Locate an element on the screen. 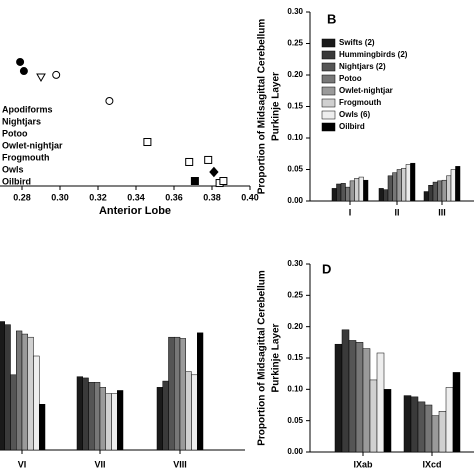 The height and width of the screenshot is (474, 474). y-tick-label: 0.00 is located at coordinates (295, 200).